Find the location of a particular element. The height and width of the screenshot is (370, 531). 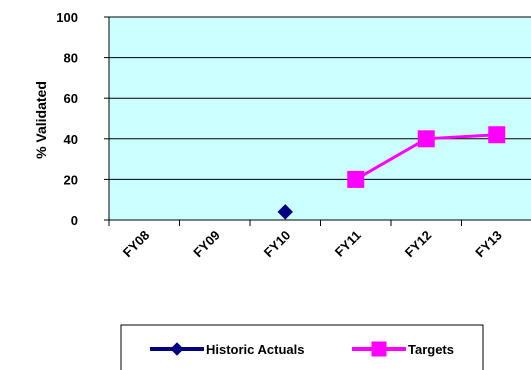

y-tick-label: 40 is located at coordinates (71, 139).